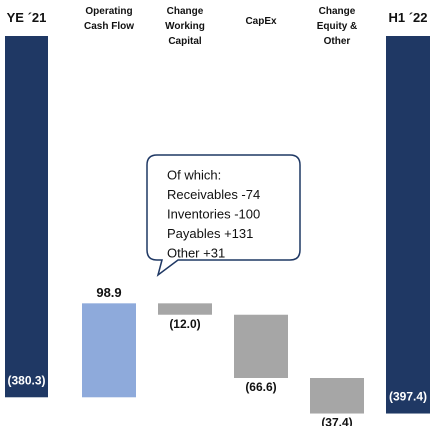  Describe the element at coordinates (26, 380) in the screenshot. I see `value-label: (380.3)` at that location.